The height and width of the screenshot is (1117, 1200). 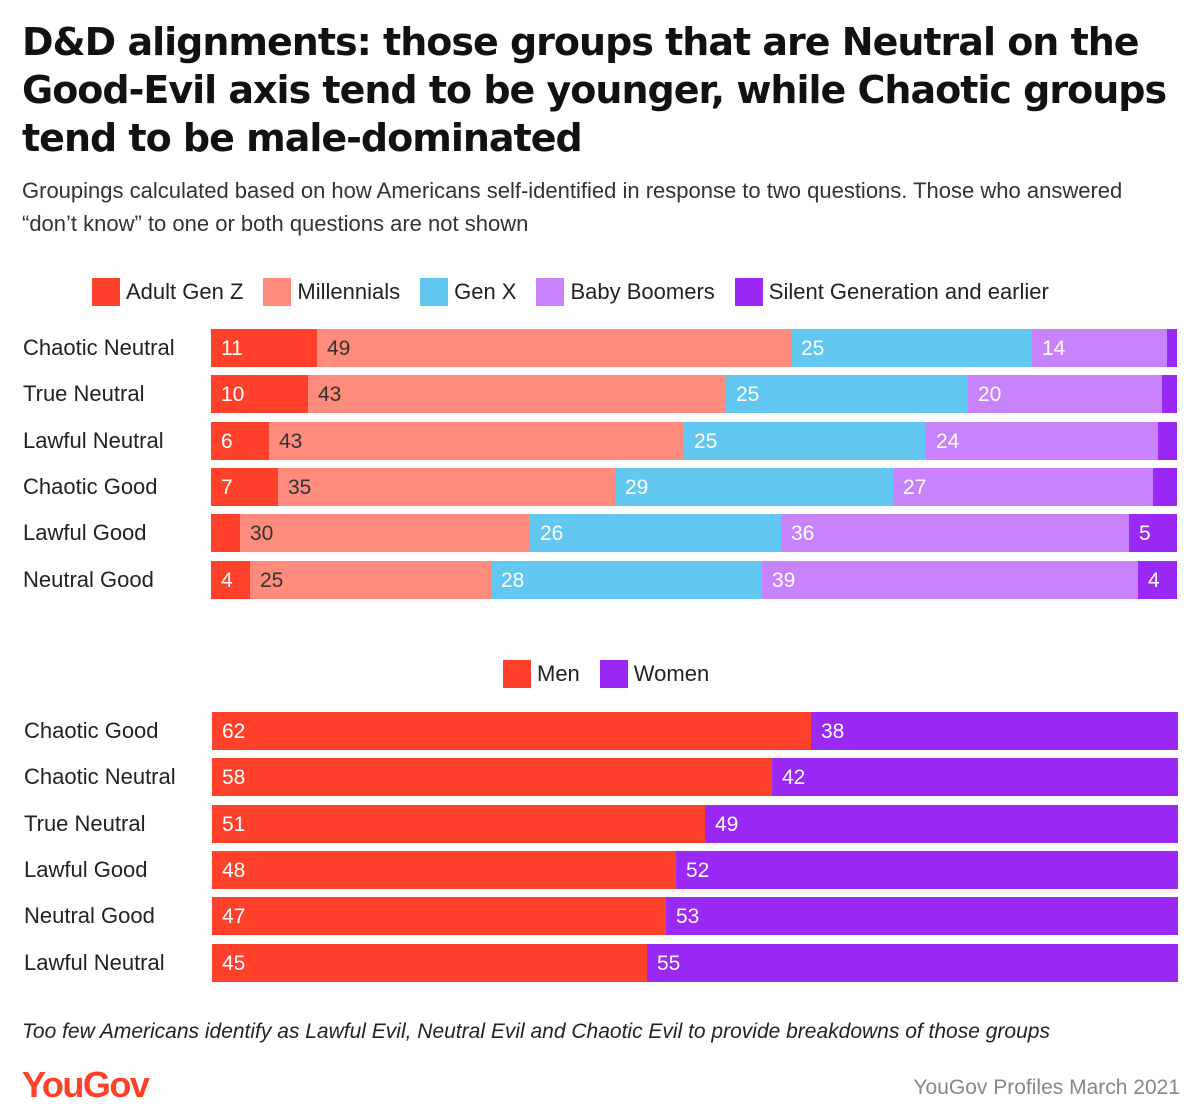 What do you see at coordinates (85, 533) in the screenshot?
I see `category-label-lawful-good: Lawful Good` at bounding box center [85, 533].